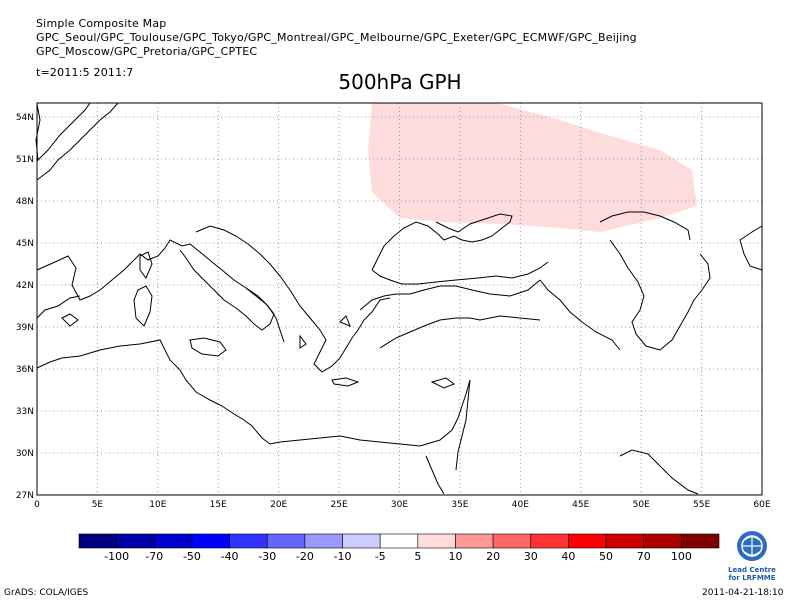 The width and height of the screenshot is (800, 600). Describe the element at coordinates (101, 23) in the screenshot. I see `map-subtitle: Simple Composite Map` at that location.